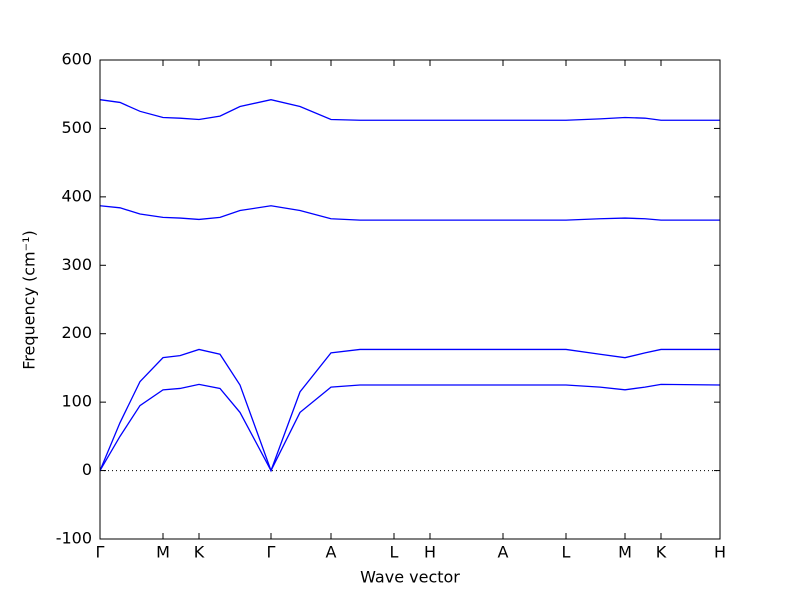 This screenshot has width=800, height=600. I want to click on y-tick-label: 100, so click(76, 401).